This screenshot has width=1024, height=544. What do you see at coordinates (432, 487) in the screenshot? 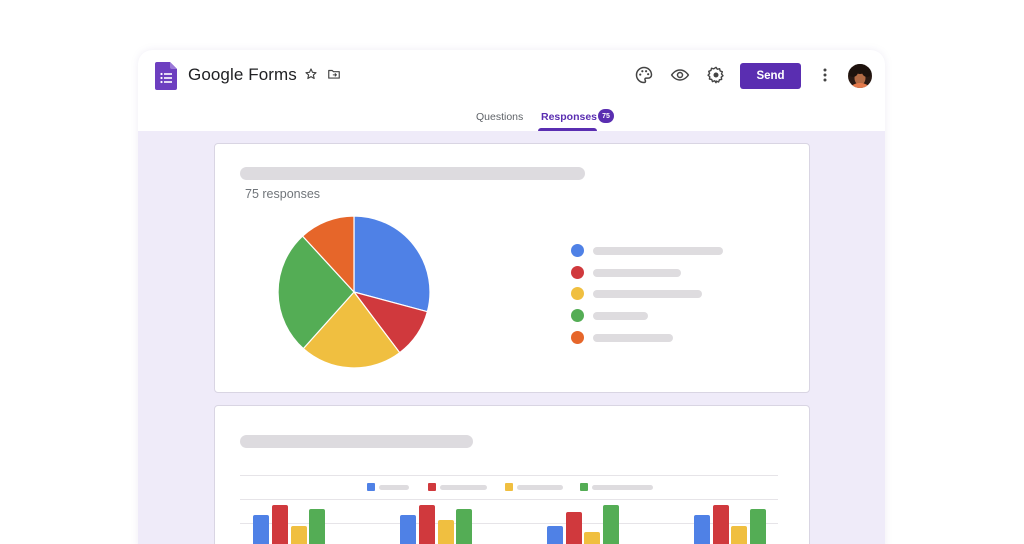
I see `bar-legend-swatch-red` at bounding box center [432, 487].